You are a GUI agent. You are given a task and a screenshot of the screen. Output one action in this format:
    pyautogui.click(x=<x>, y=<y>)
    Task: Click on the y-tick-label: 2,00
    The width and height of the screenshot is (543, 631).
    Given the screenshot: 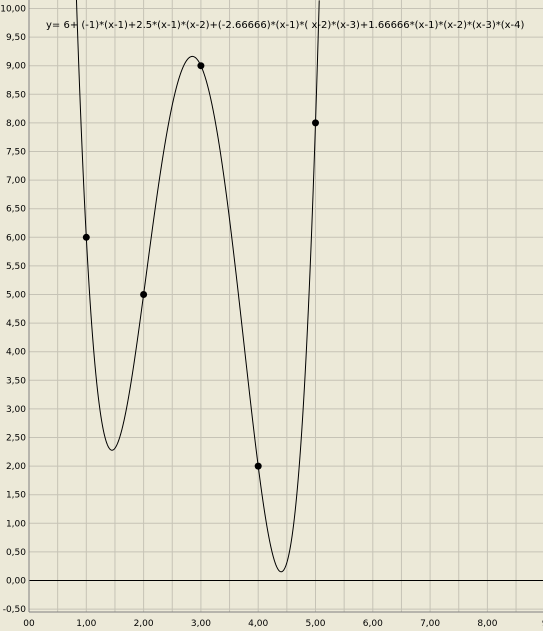 What is the action you would take?
    pyautogui.click(x=16, y=467)
    